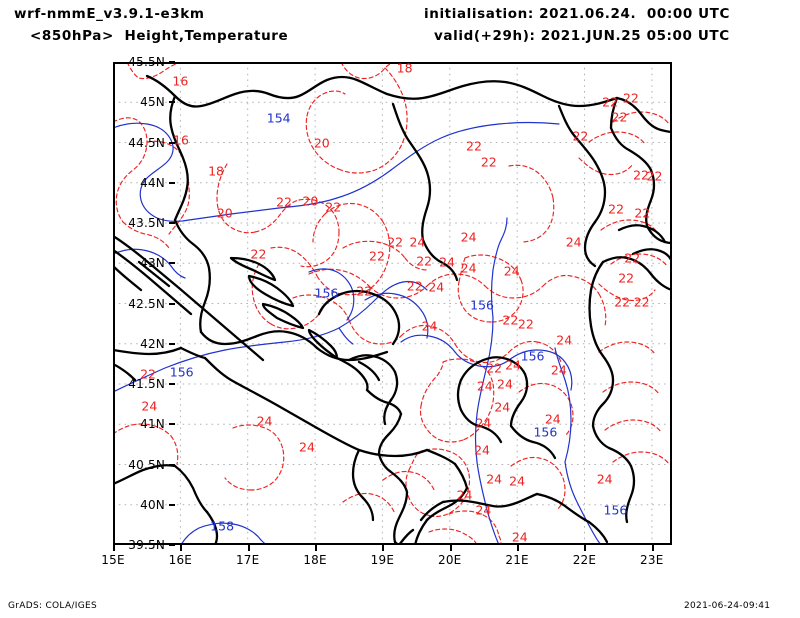 This screenshot has width=800, height=618. What do you see at coordinates (109, 14) in the screenshot?
I see `header-model-name: wrf-nmmE_v3.9.1-e3km` at bounding box center [109, 14].